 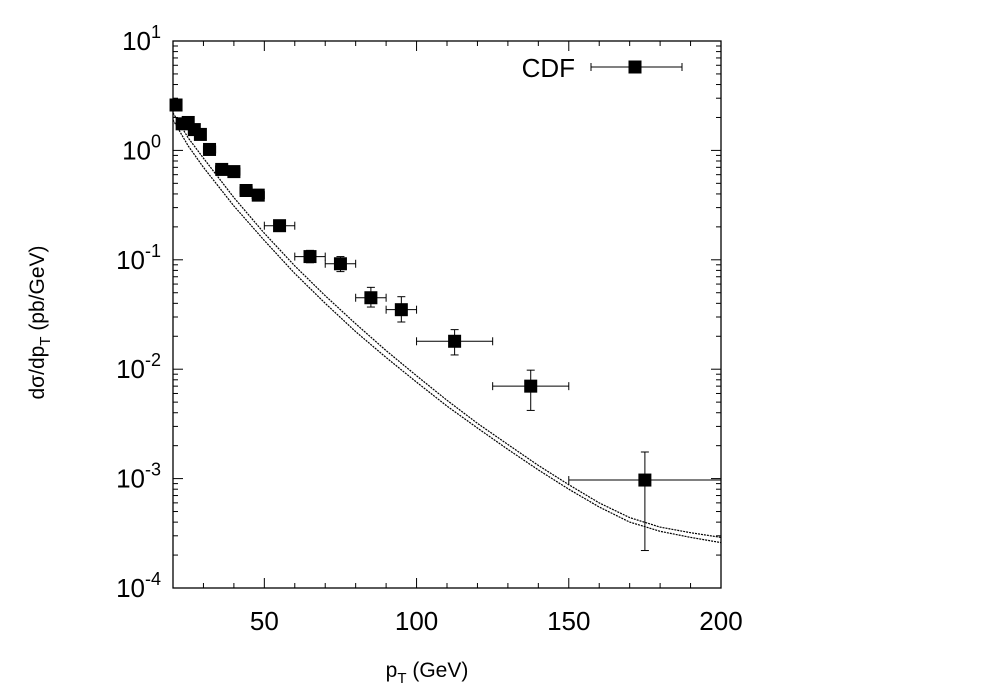 What do you see at coordinates (40, 322) in the screenshot?
I see `y-axis-label: dσ/dpT (pb/GeV)` at bounding box center [40, 322].